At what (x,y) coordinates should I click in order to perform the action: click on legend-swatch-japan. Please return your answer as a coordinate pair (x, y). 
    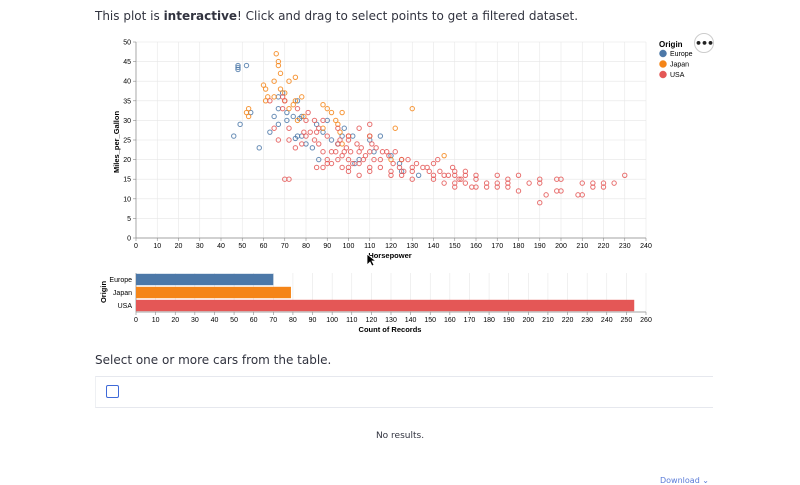
    Looking at the image, I should click on (663, 64).